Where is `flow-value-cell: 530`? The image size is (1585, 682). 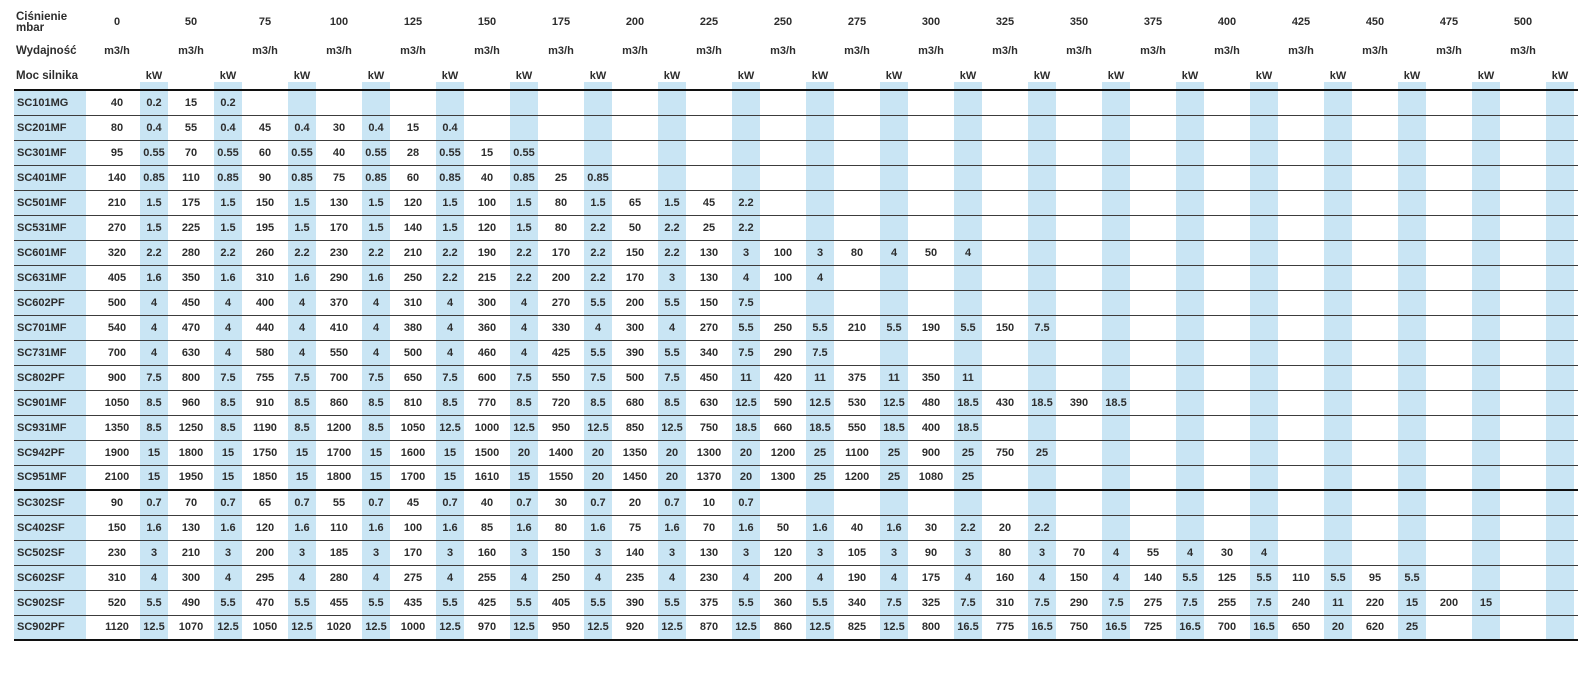 flow-value-cell: 530 is located at coordinates (857, 402).